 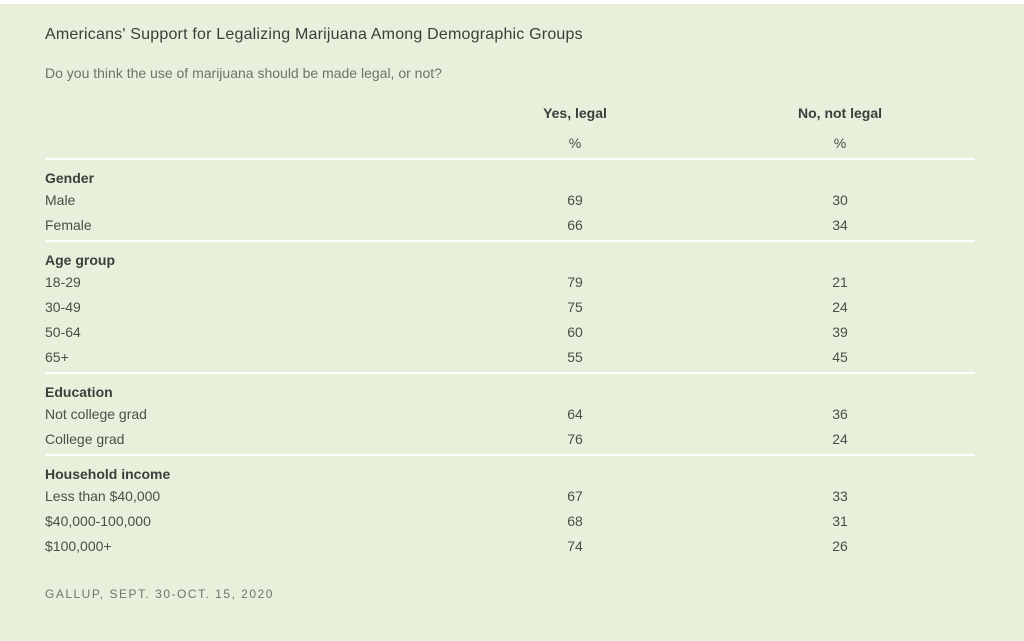 What do you see at coordinates (510, 282) in the screenshot?
I see `table-row: 18-29 79 21` at bounding box center [510, 282].